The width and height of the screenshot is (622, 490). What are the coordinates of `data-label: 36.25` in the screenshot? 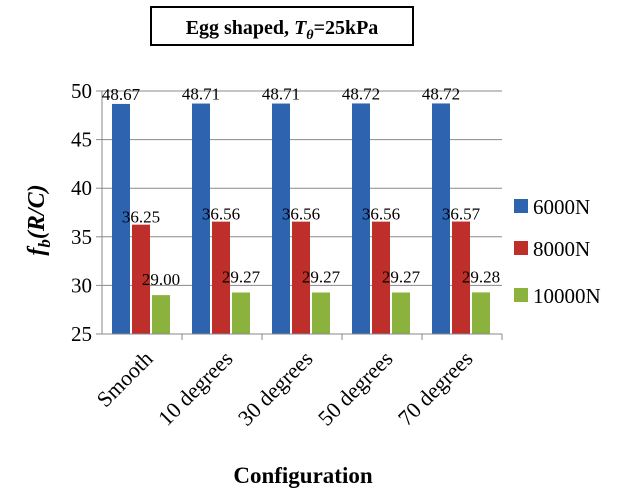 It's located at (141, 217).